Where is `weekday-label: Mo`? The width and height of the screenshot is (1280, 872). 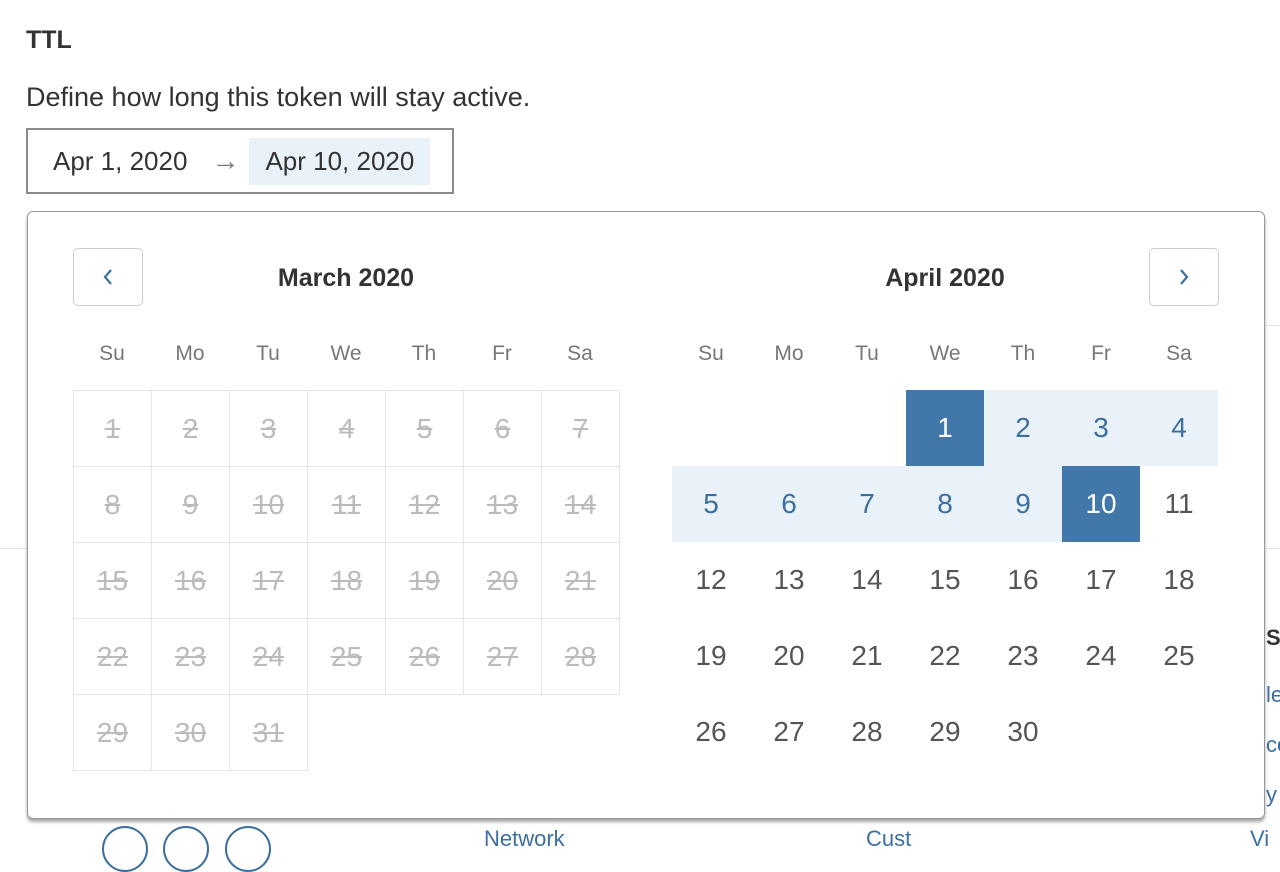 weekday-label: Mo is located at coordinates (190, 353).